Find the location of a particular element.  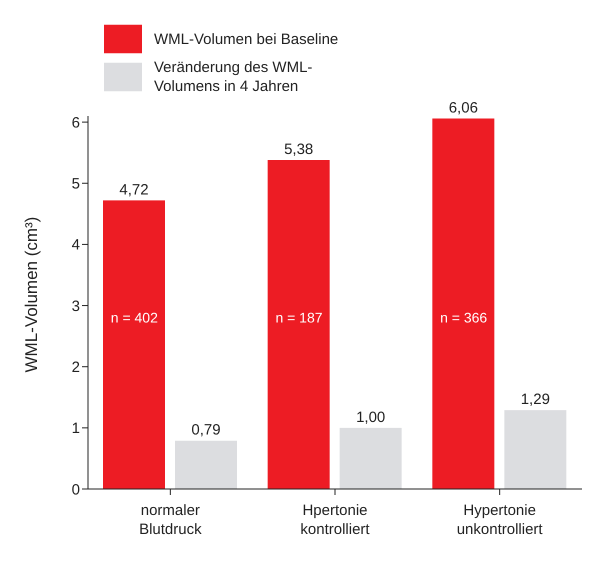

data-label: 5,38 is located at coordinates (299, 149).